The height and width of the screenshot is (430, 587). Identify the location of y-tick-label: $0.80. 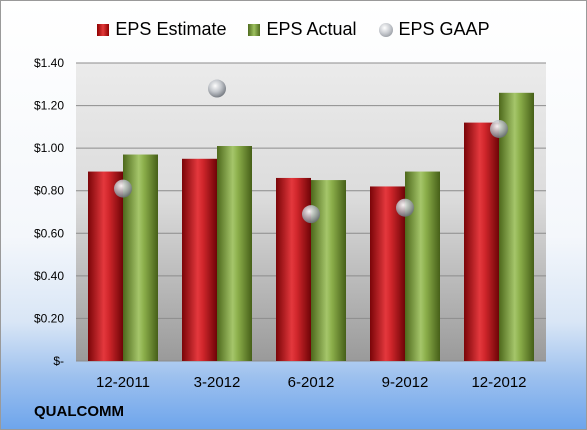
(49, 191).